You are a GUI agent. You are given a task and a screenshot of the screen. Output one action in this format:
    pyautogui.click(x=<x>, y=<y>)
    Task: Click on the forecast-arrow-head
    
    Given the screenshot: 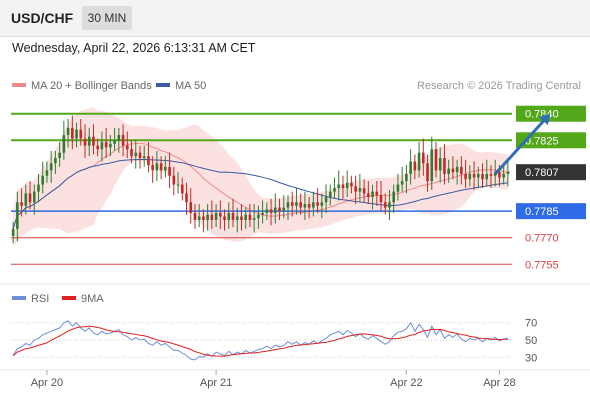 What is the action you would take?
    pyautogui.click(x=545, y=119)
    